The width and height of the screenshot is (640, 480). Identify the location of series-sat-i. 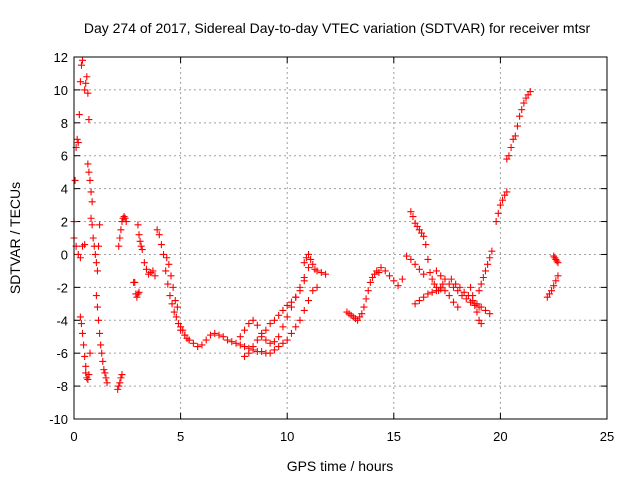
(120, 382).